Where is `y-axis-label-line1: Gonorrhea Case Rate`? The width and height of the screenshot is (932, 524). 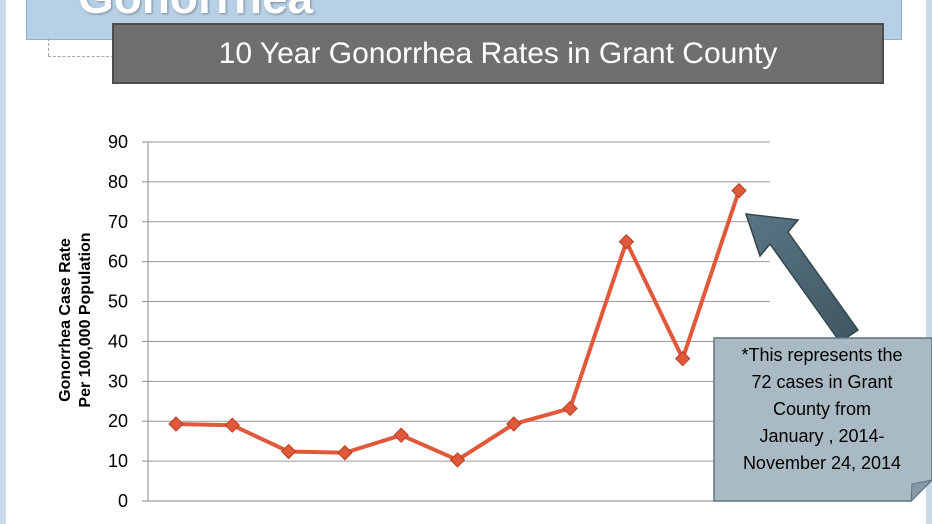
y-axis-label-line1: Gonorrhea Case Rate is located at coordinates (65, 320).